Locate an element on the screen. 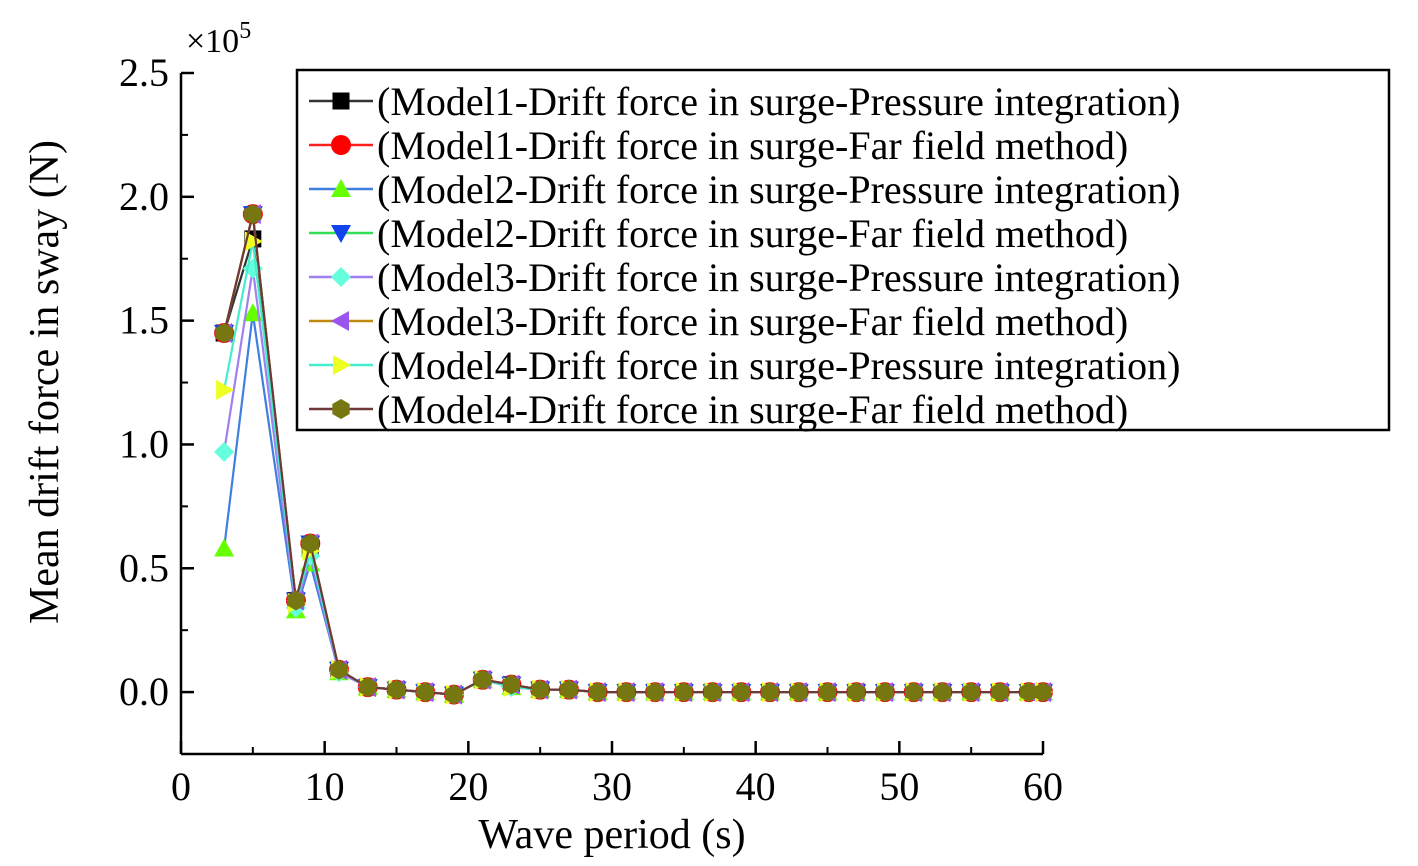 The image size is (1418, 866). y-tick-label: 2.0 is located at coordinates (144, 196).